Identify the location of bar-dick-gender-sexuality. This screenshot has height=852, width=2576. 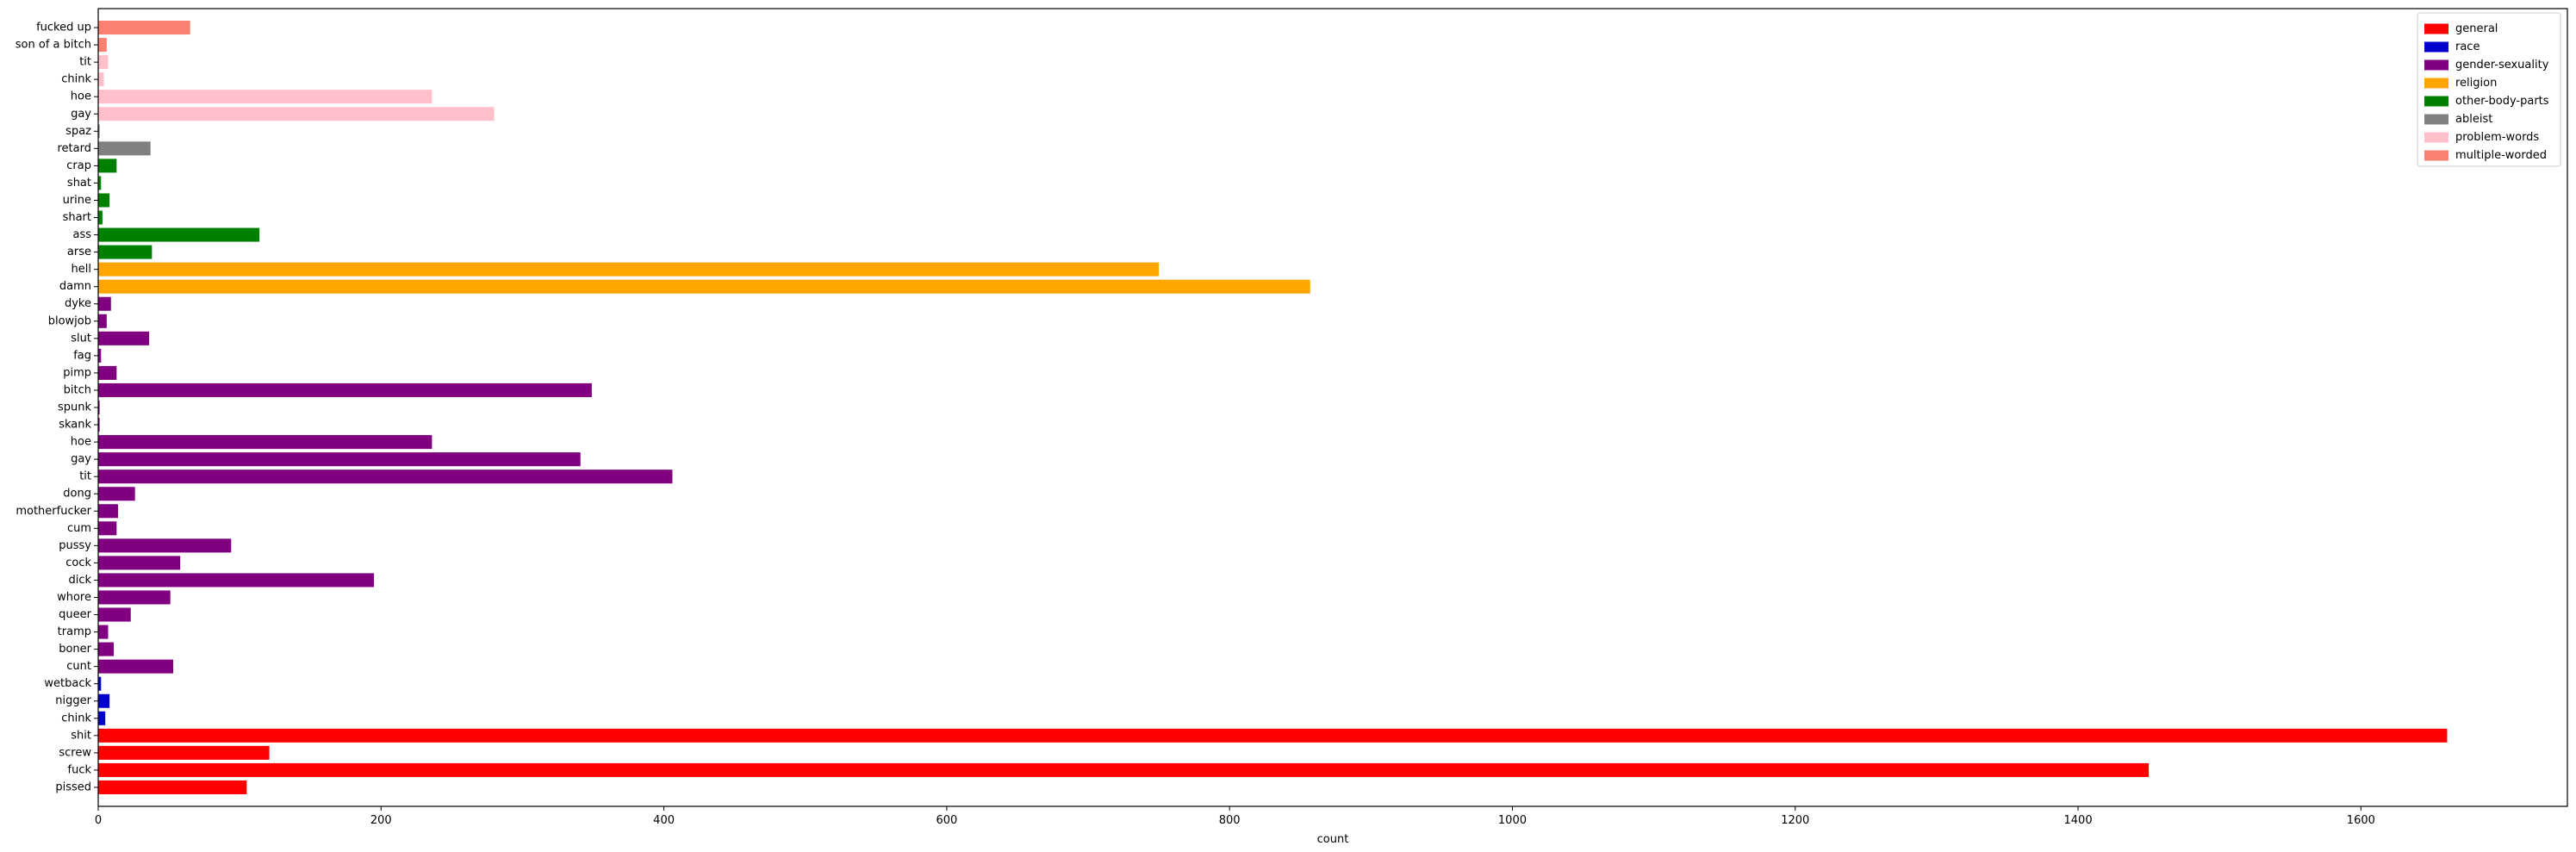
(237, 580).